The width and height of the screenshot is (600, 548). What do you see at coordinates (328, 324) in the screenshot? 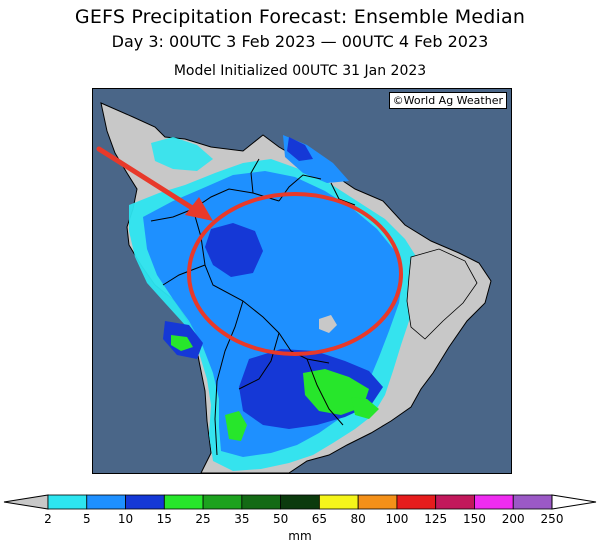
I see `dry-pocket-central` at bounding box center [328, 324].